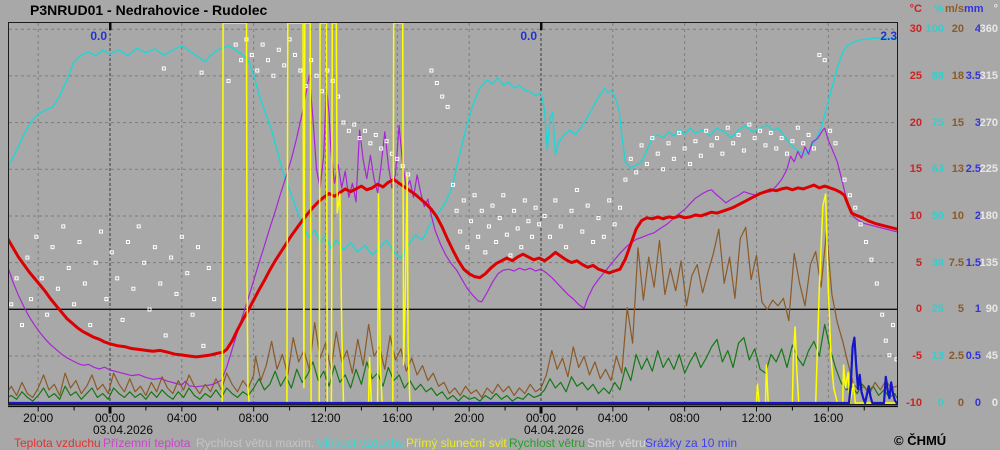 The image size is (1000, 450). What do you see at coordinates (977, 122) in the screenshot?
I see `axis-value: 3` at bounding box center [977, 122].